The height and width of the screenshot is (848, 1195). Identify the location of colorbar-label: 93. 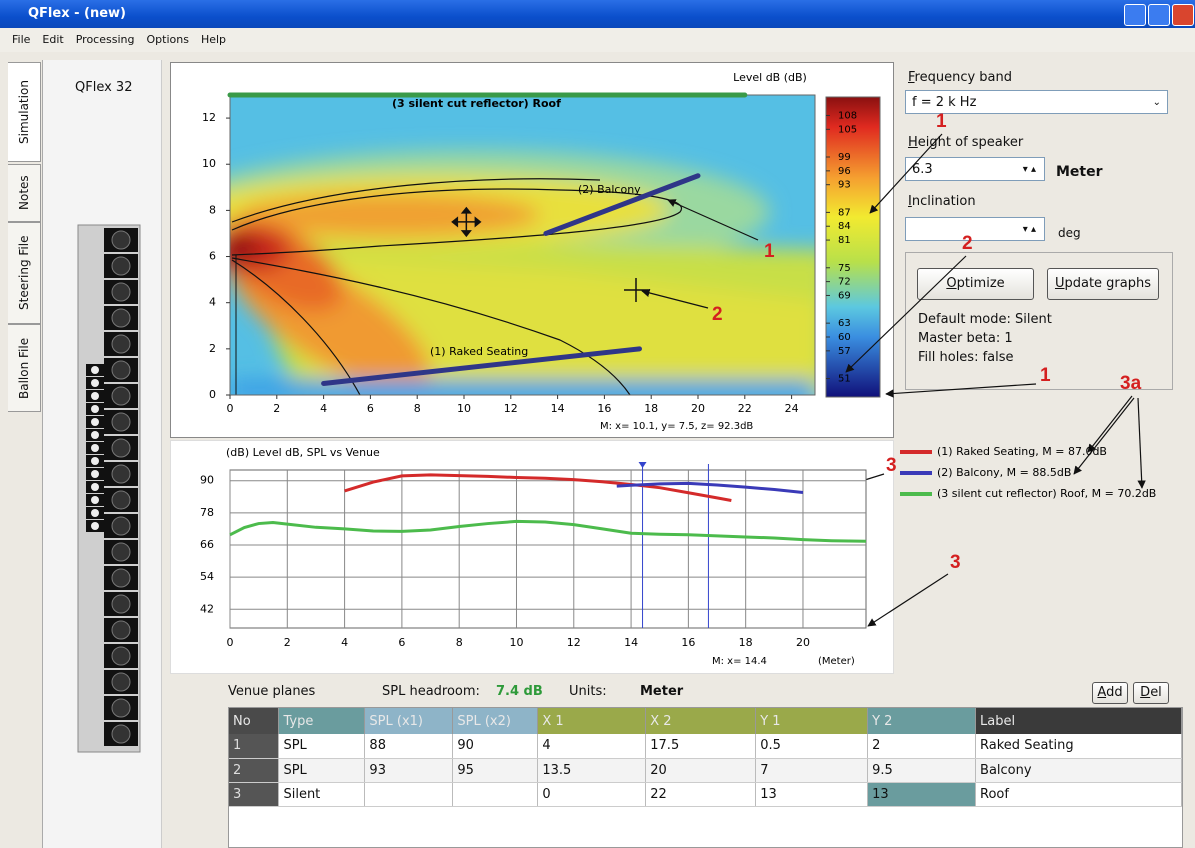
(844, 185).